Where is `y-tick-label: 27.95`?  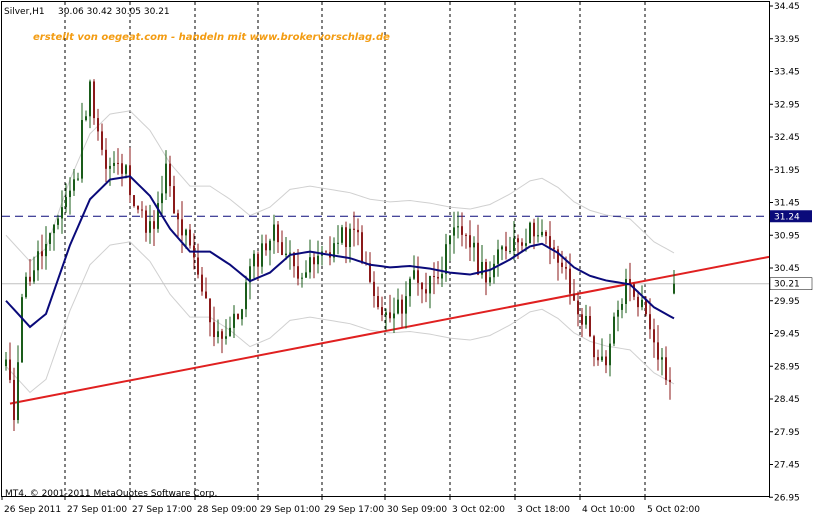 y-tick-label: 27.95 is located at coordinates (787, 433).